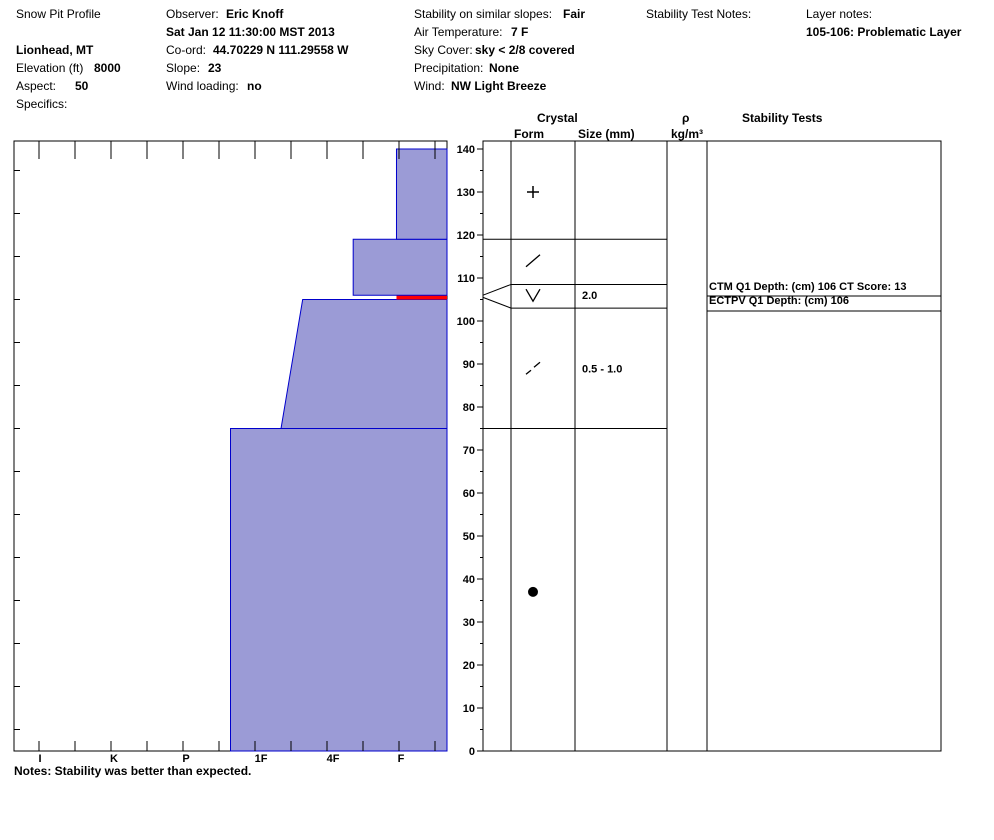  I want to click on wind-loading-value: no, so click(254, 86).